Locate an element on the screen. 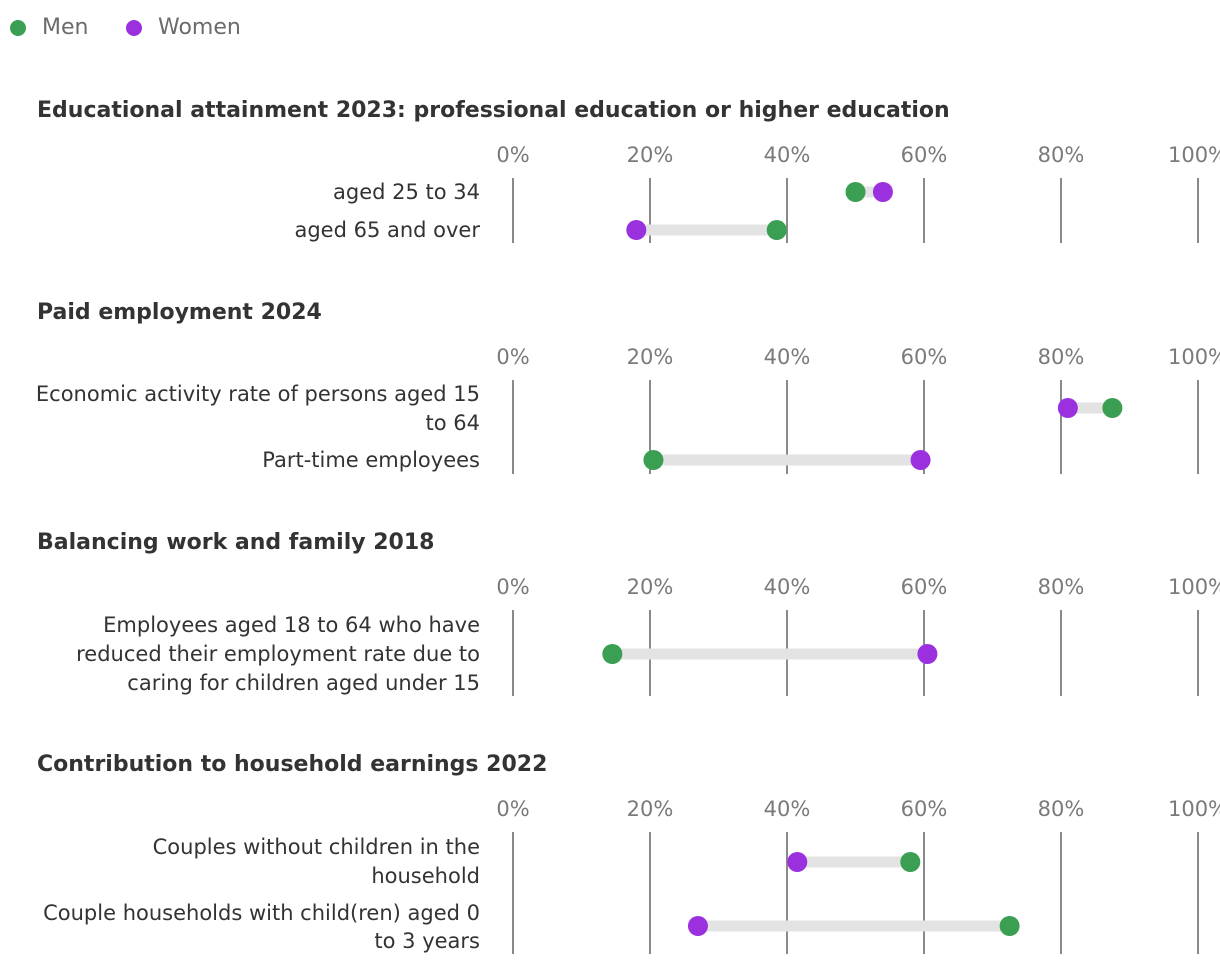 The width and height of the screenshot is (1220, 966). row-label: to 64 is located at coordinates (453, 423).